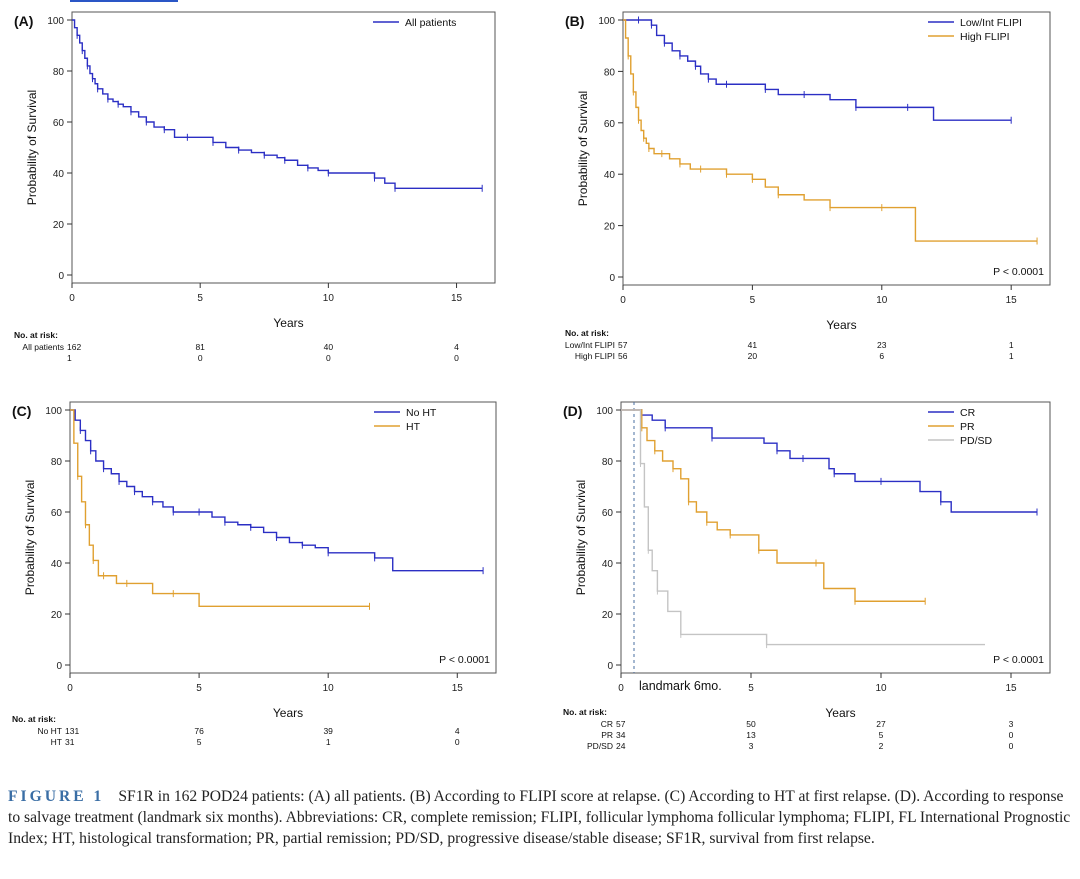  What do you see at coordinates (967, 427) in the screenshot?
I see `legend-label: PR` at bounding box center [967, 427].